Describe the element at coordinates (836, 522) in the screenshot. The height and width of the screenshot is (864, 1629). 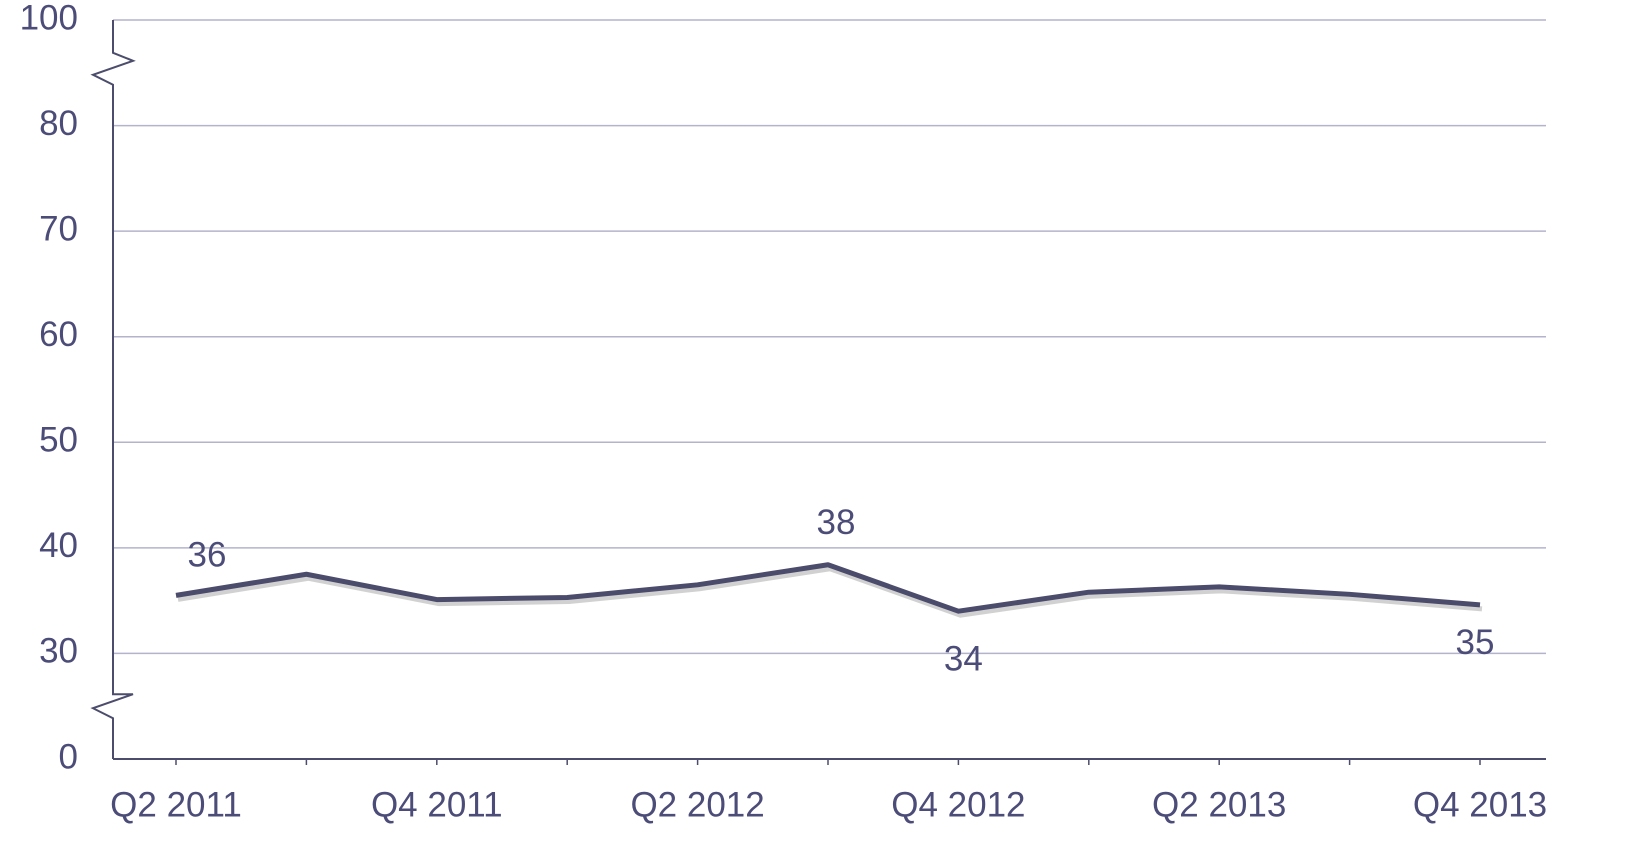
I see `data-label: 38` at that location.